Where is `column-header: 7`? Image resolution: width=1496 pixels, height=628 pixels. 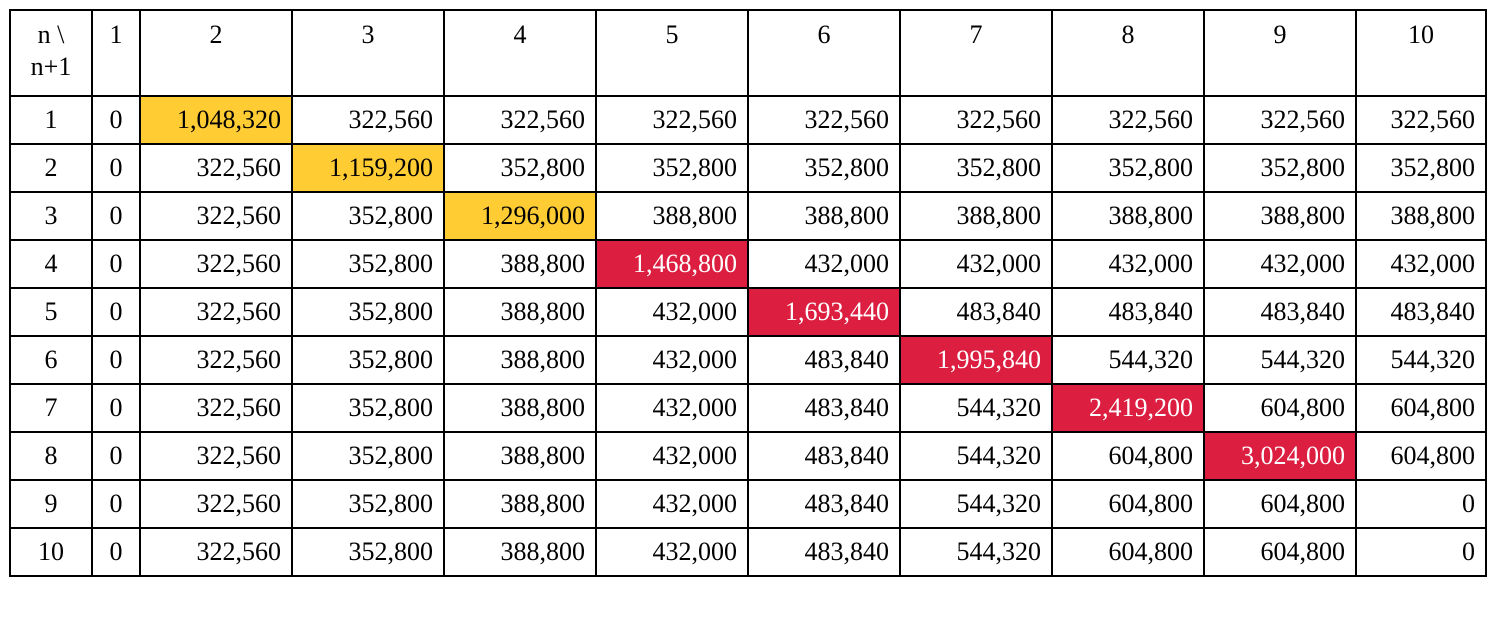
column-header: 7 is located at coordinates (976, 53).